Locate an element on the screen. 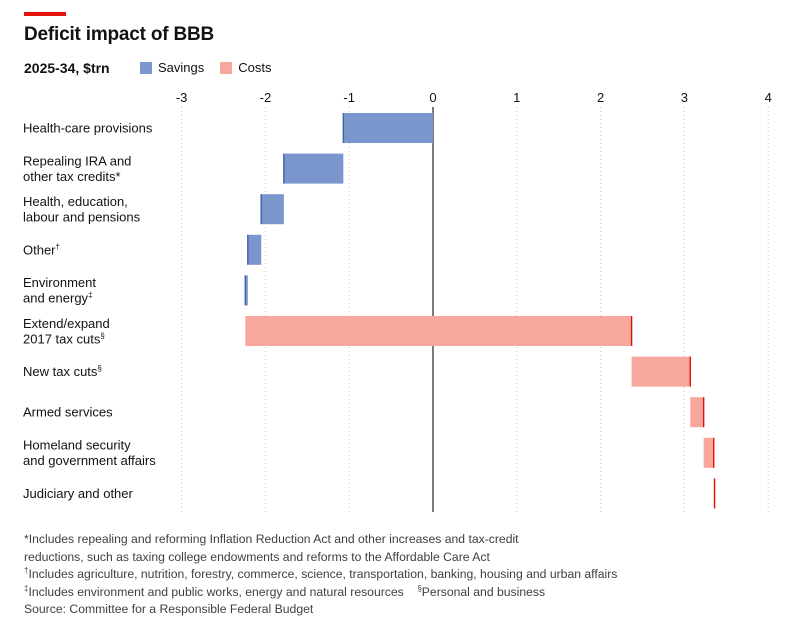 This screenshot has width=802, height=632. category-label: New tax cuts§ is located at coordinates (62, 371).